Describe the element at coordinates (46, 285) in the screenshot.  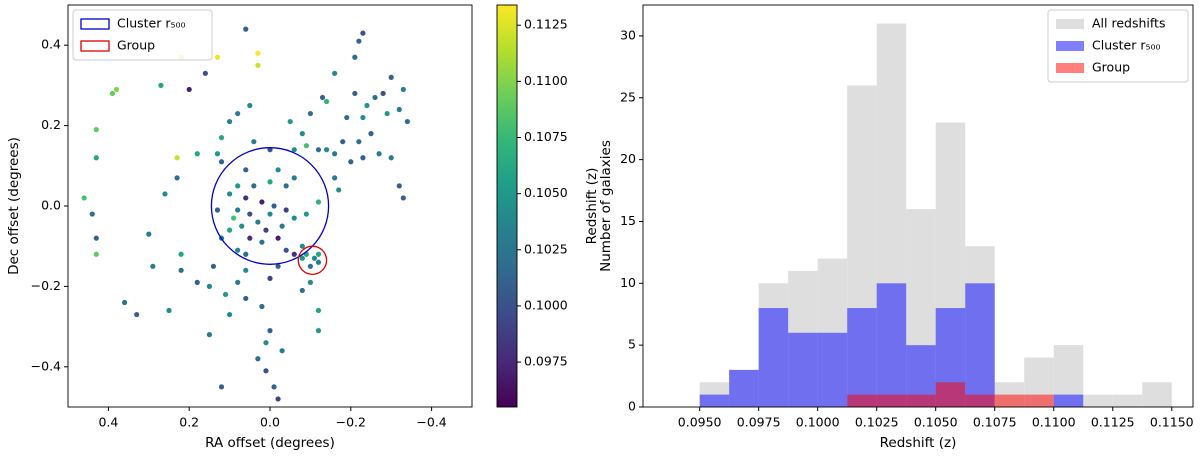
I see `y-tick-label: −0.2` at that location.